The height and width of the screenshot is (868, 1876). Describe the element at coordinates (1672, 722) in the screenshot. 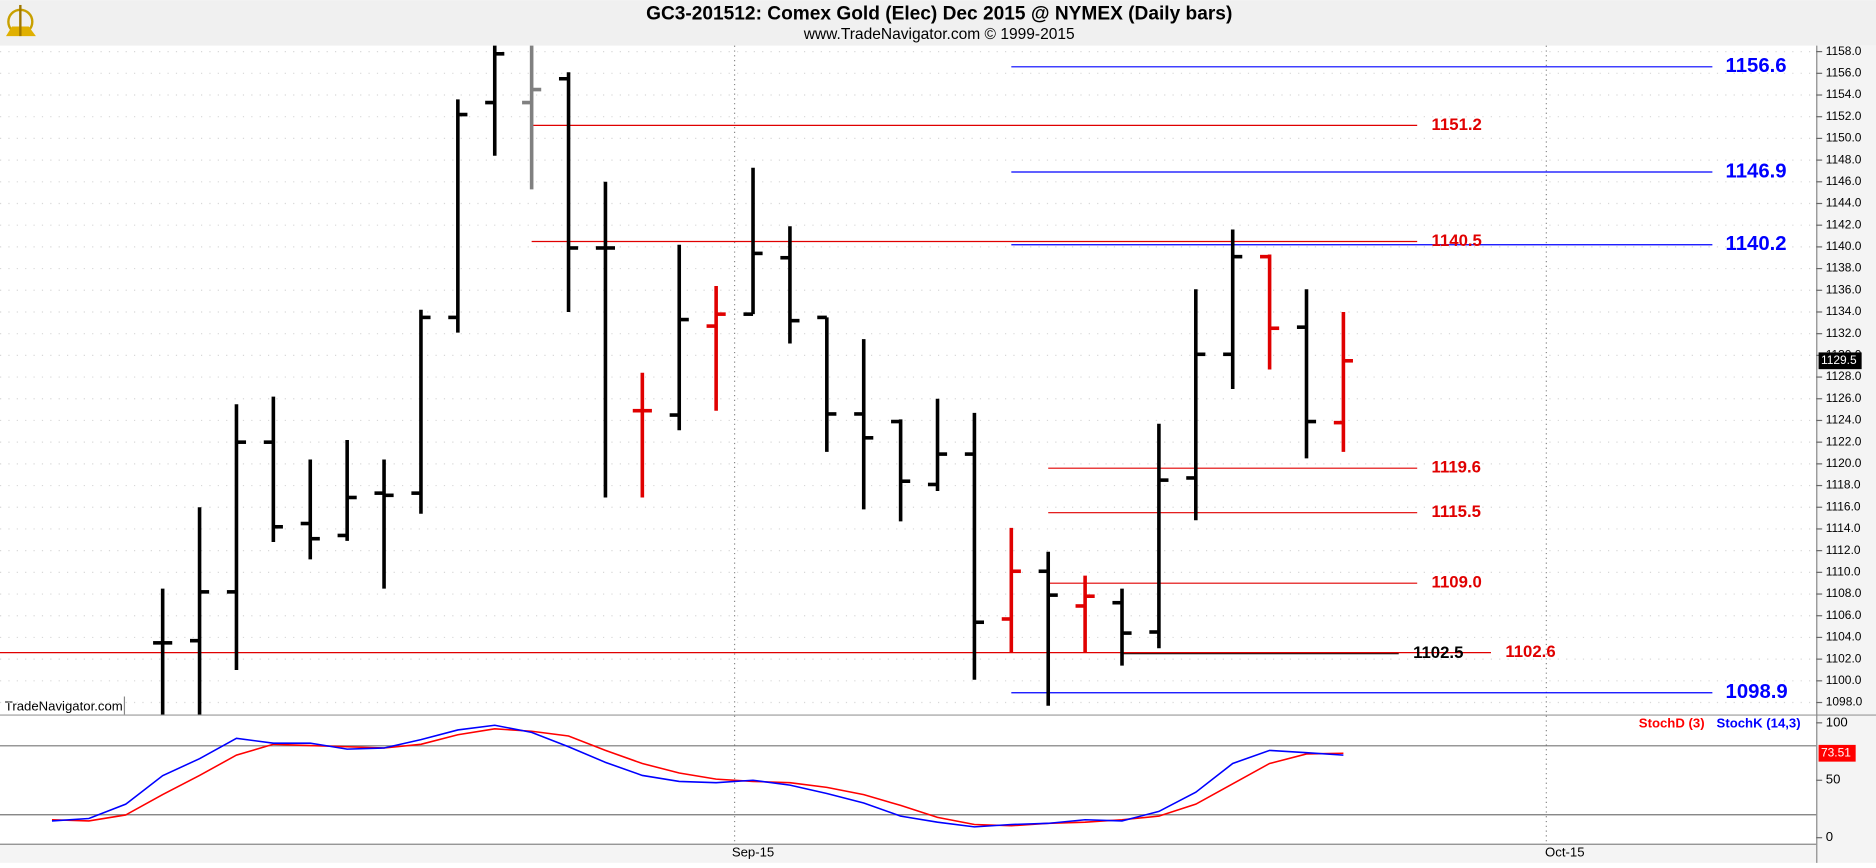

I see `legend-entry: StochD (3)` at that location.